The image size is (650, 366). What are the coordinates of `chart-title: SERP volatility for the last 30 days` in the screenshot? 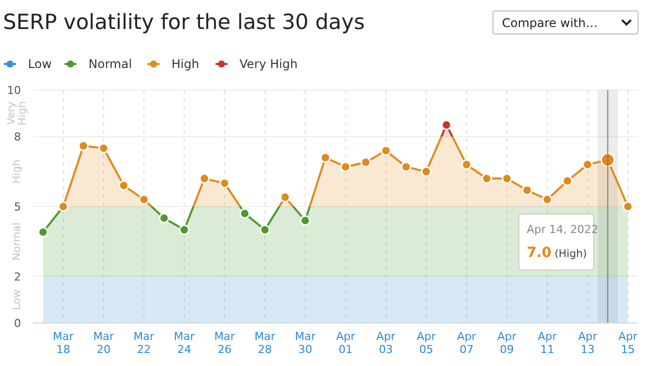 It's located at (184, 22).